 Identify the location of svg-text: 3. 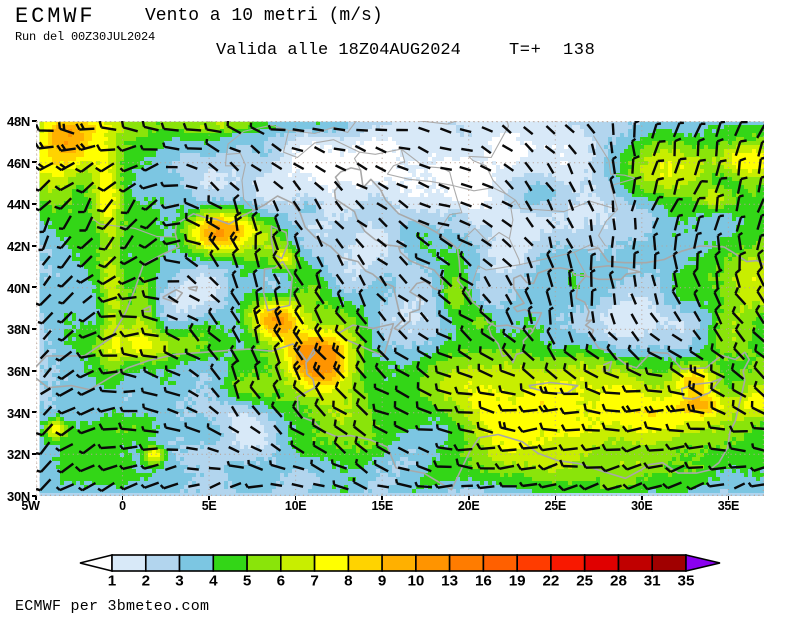
(179, 581).